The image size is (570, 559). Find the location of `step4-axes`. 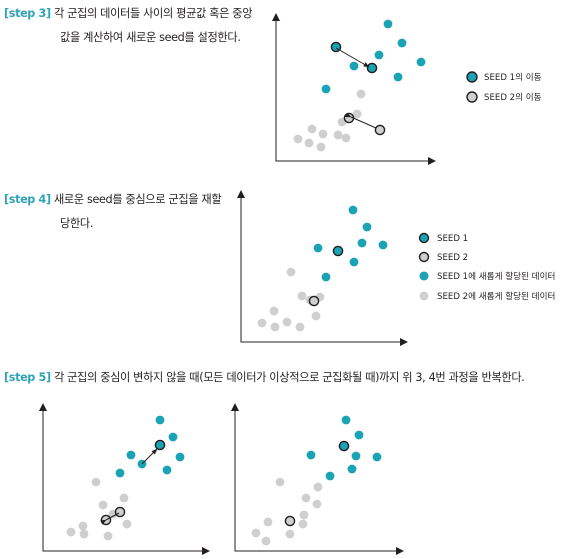

step4-axes is located at coordinates (322, 268).